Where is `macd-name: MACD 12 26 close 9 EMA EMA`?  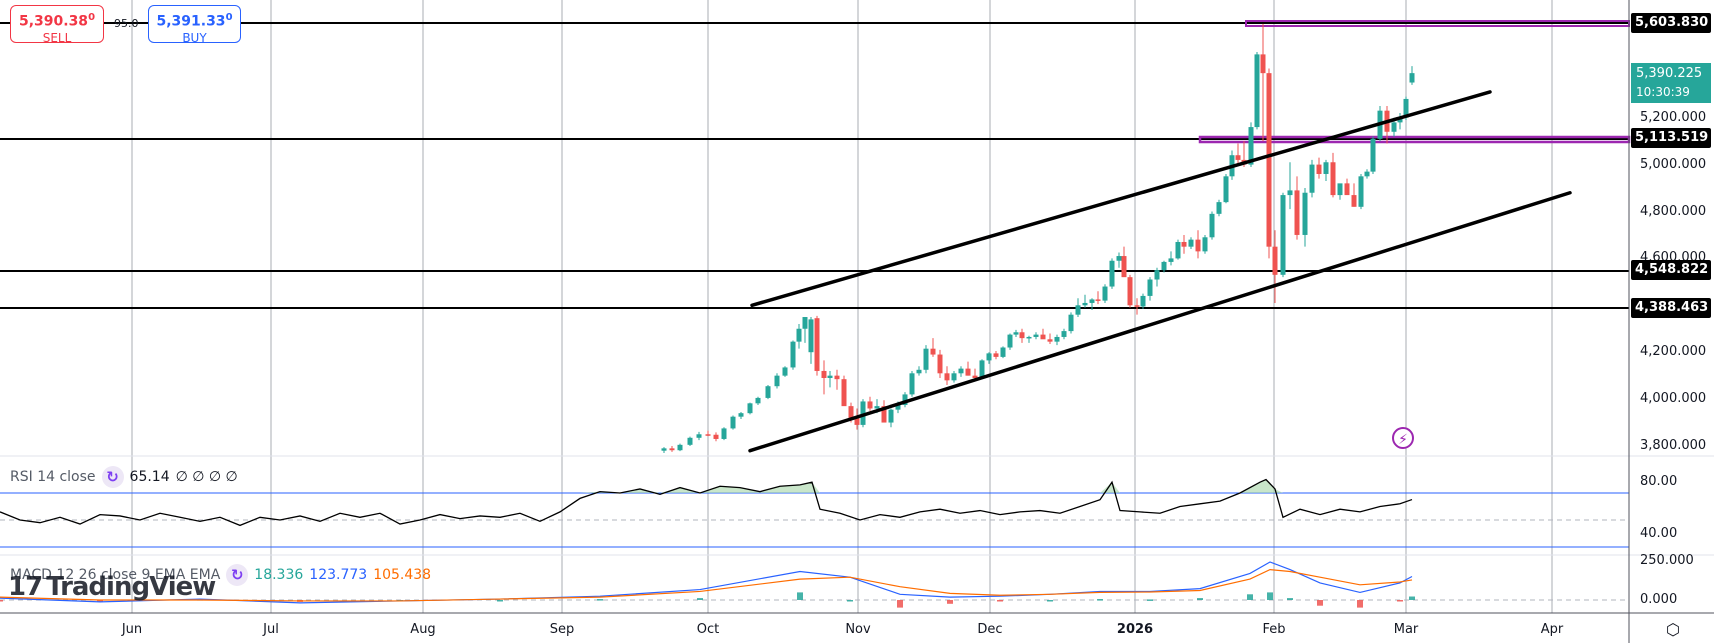 macd-name: MACD 12 26 close 9 EMA EMA is located at coordinates (115, 575).